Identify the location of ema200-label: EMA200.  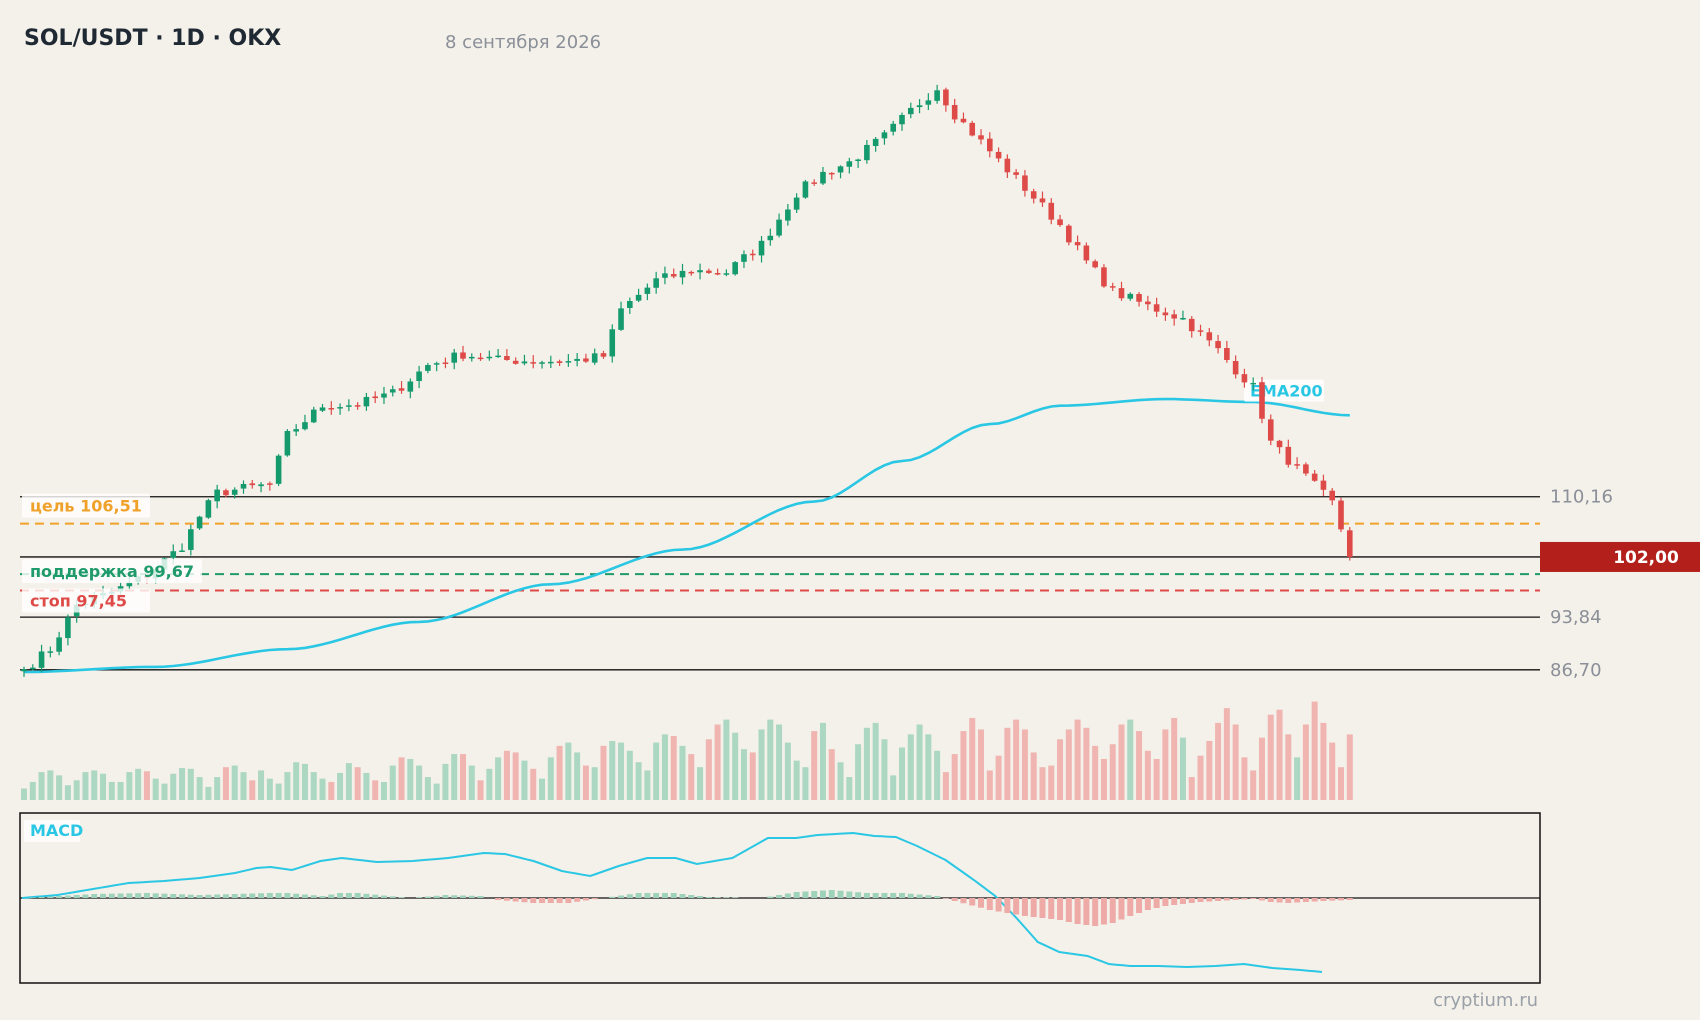
(1286, 391).